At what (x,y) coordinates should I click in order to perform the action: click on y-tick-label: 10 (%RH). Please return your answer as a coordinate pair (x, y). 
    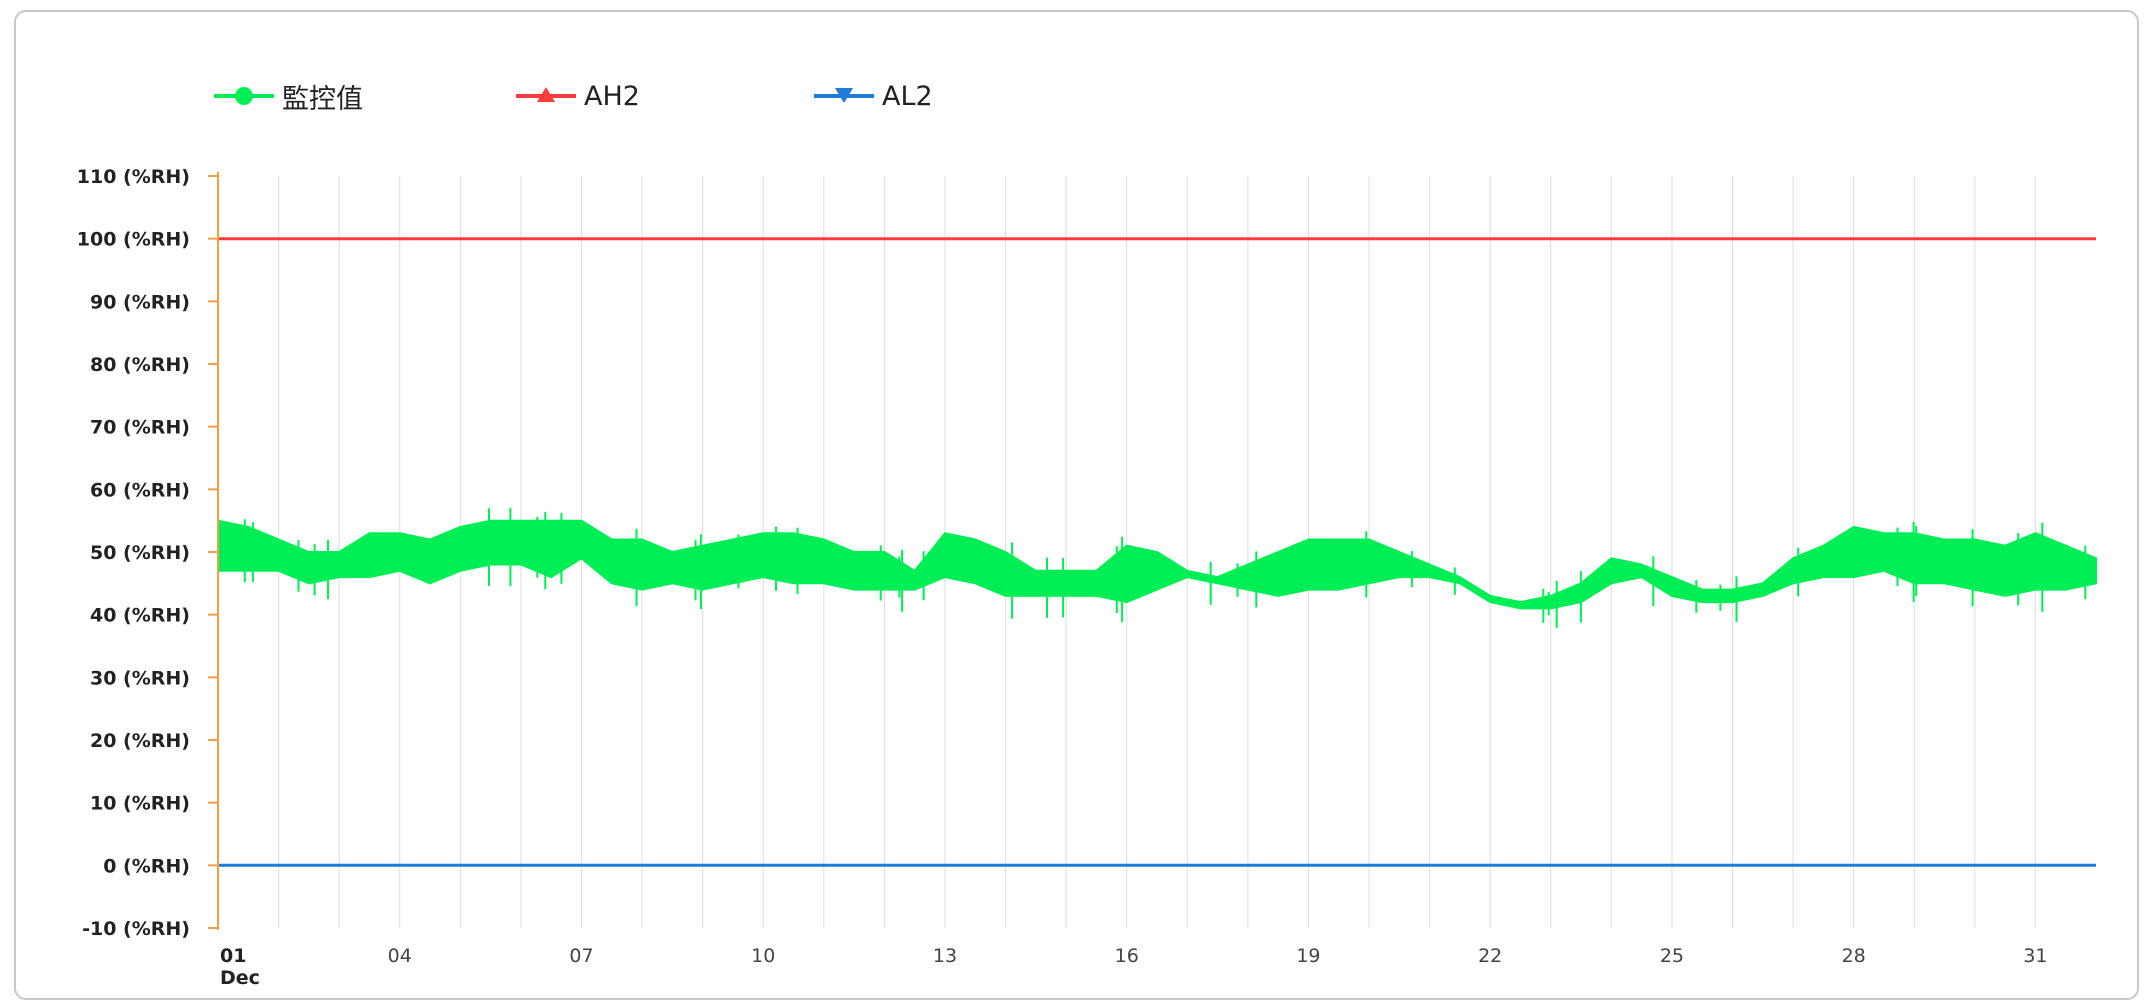
    Looking at the image, I should click on (140, 804).